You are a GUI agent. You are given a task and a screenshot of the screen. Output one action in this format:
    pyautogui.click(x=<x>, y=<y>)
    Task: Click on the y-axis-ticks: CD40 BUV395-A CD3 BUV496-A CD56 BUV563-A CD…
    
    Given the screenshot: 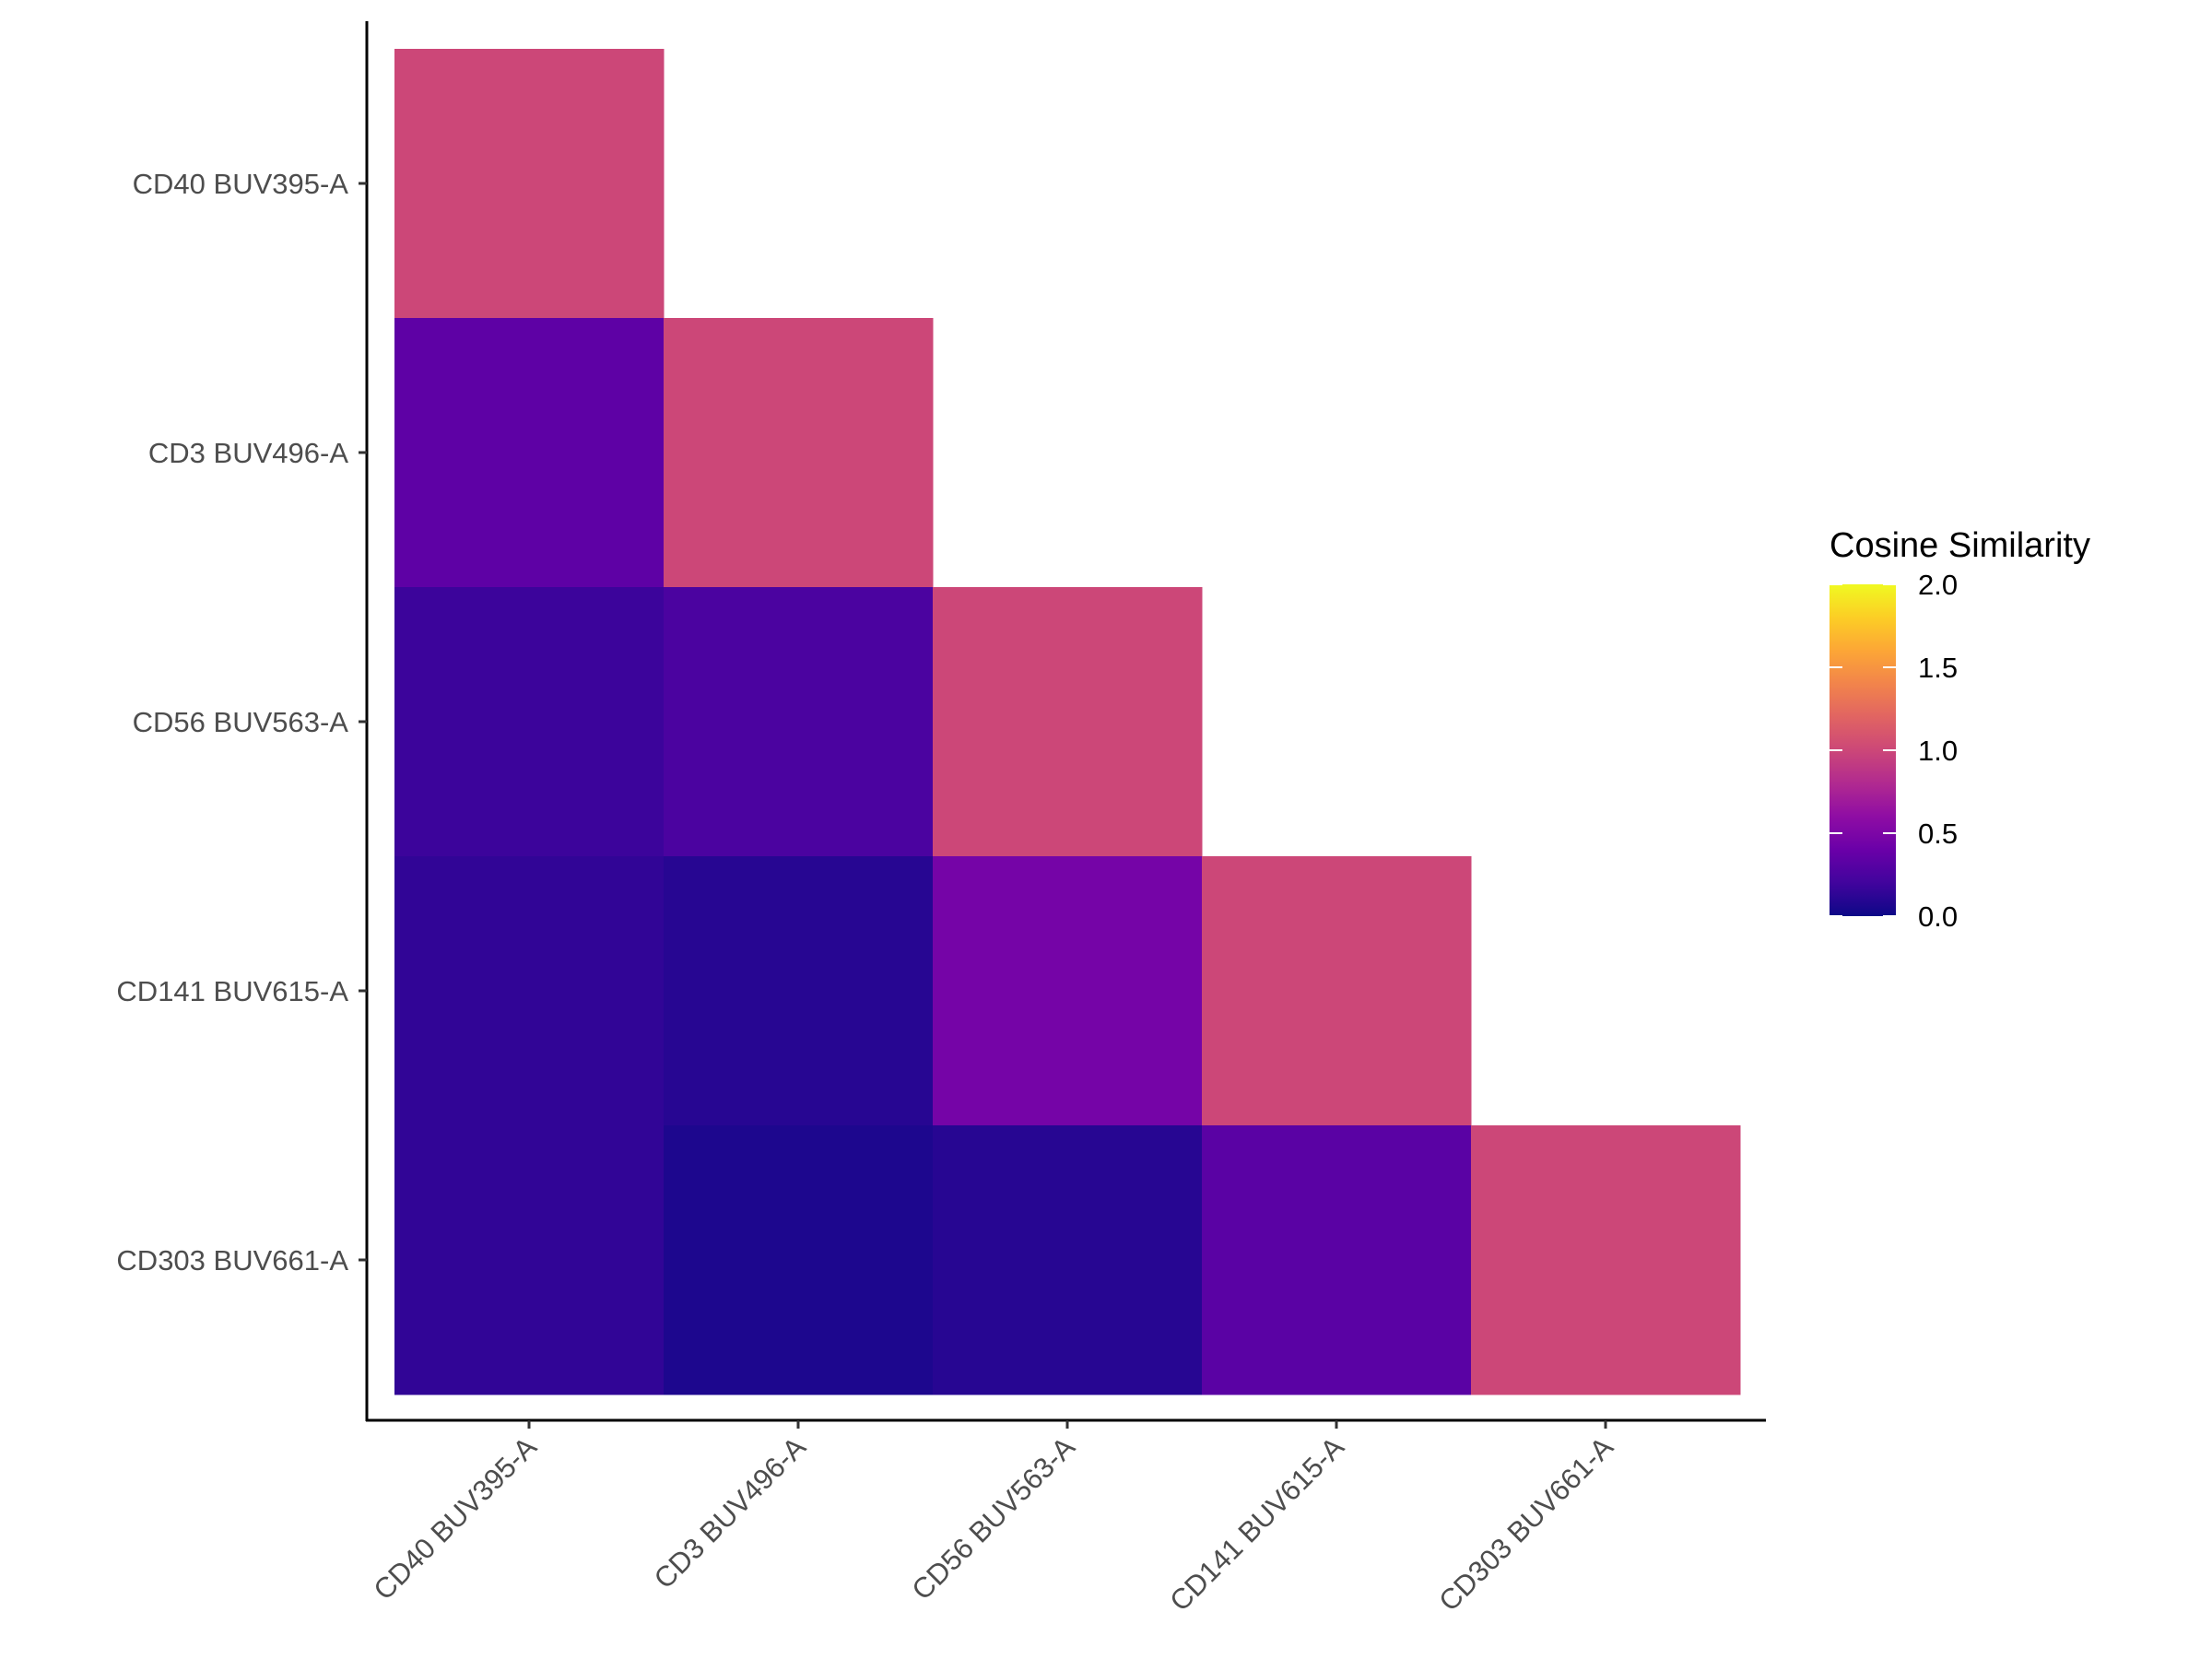 What is the action you would take?
    pyautogui.click(x=241, y=722)
    